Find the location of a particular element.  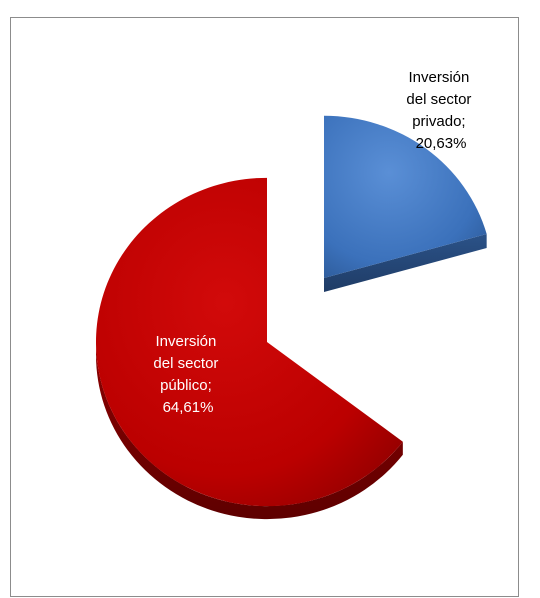

pie-slice-top is located at coordinates (405, 196).